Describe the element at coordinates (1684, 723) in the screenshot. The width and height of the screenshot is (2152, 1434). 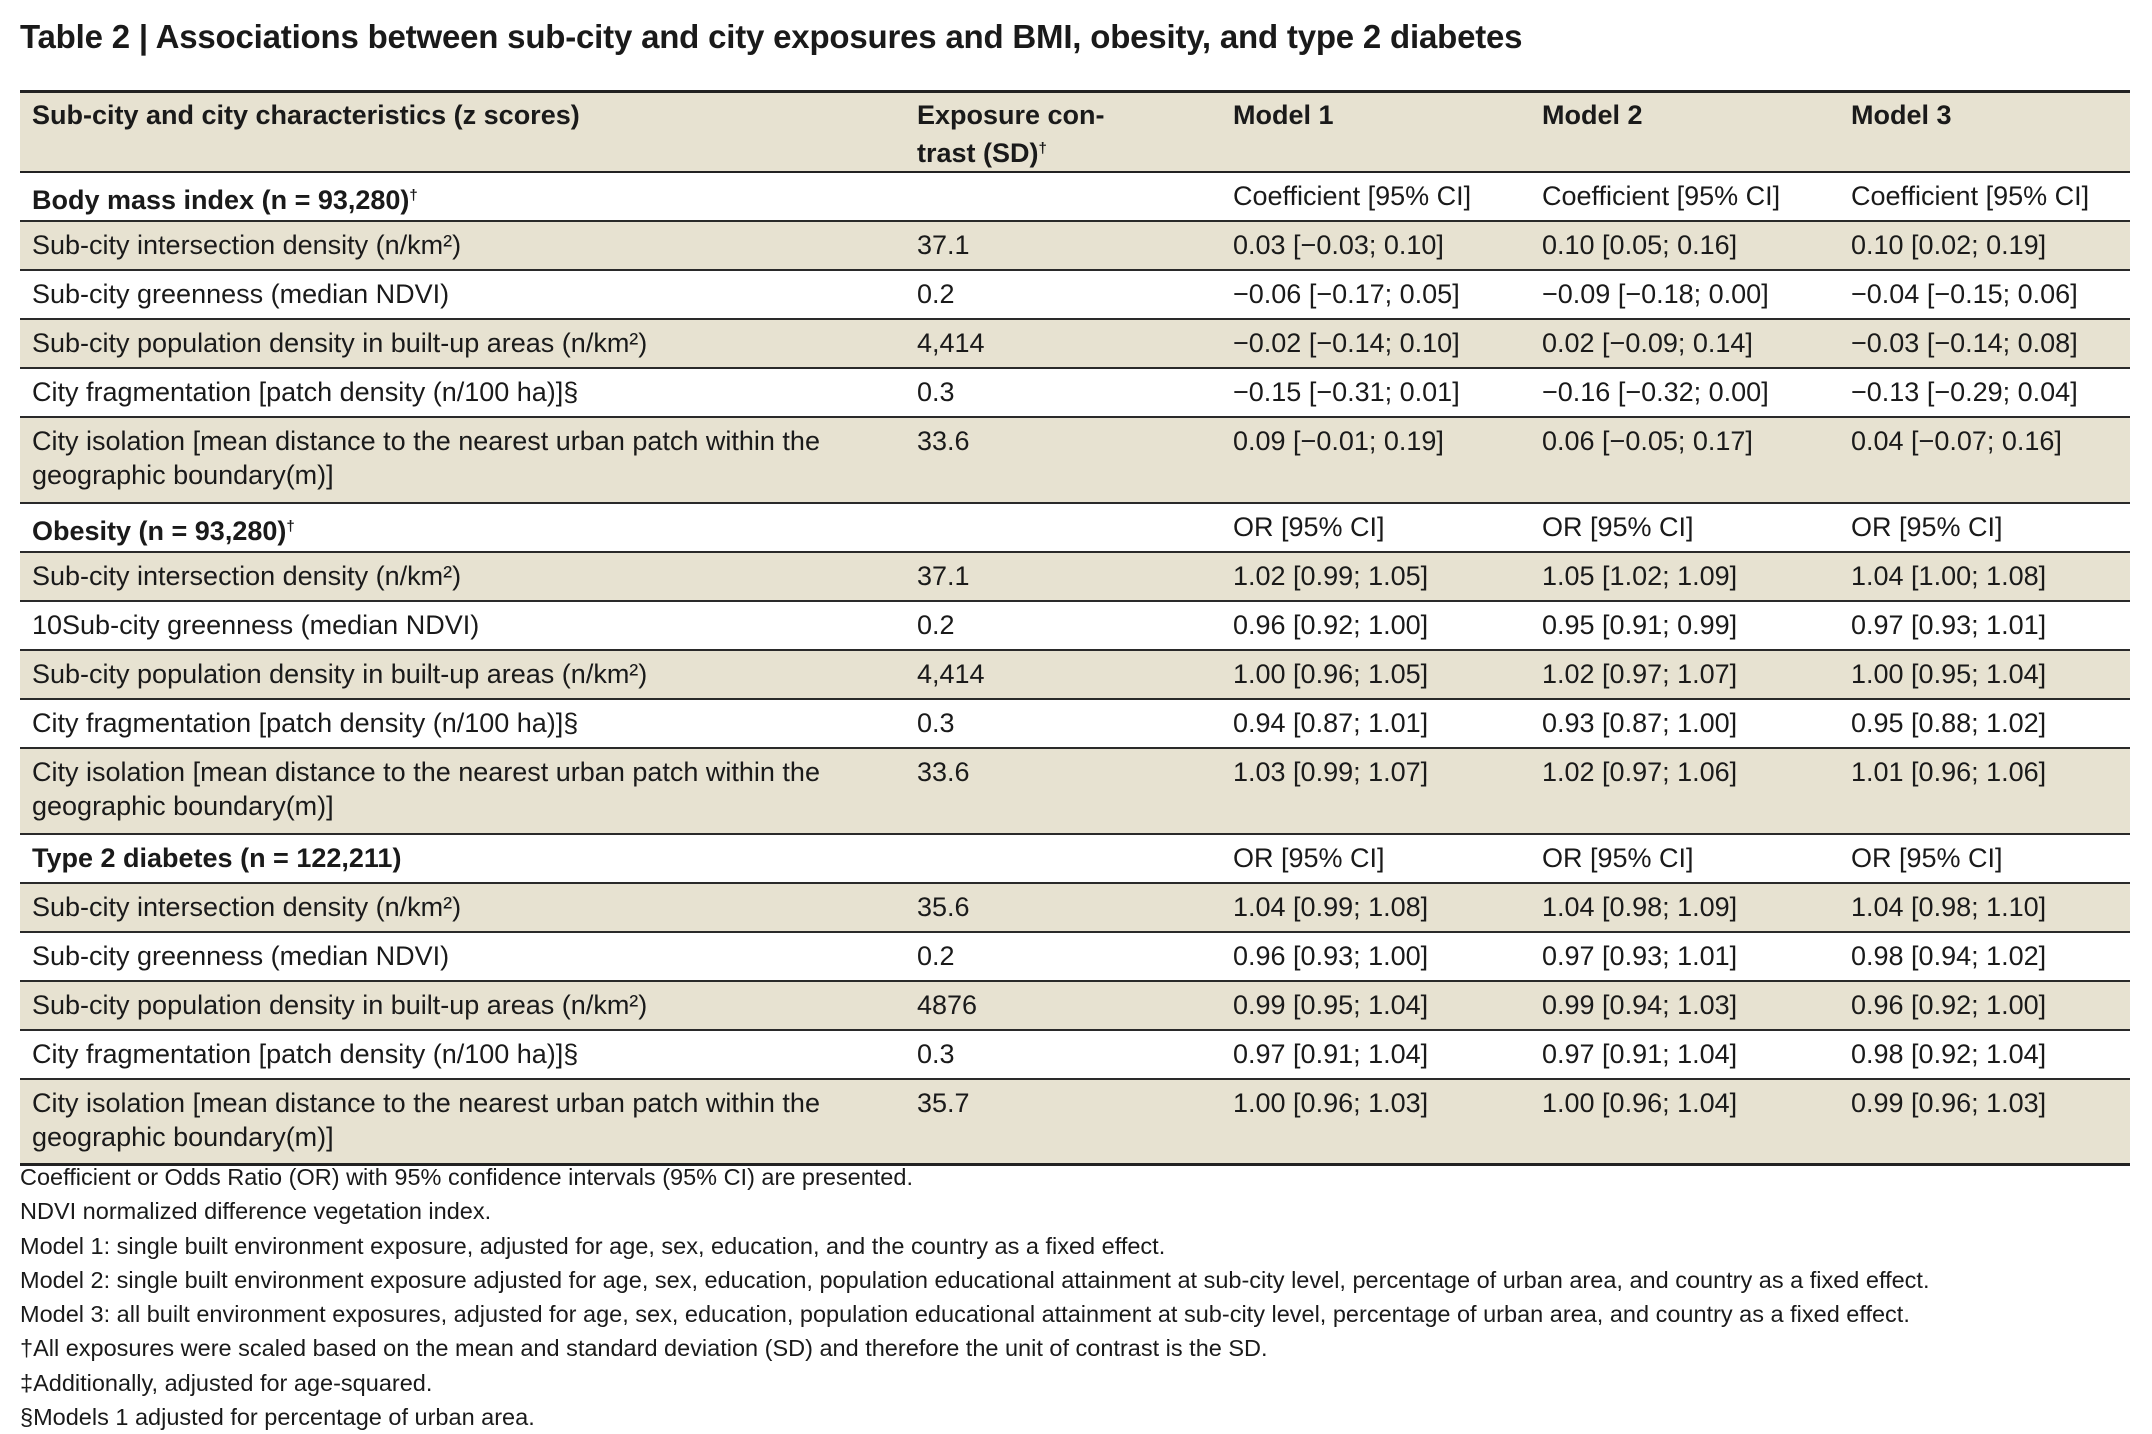
I see `model-2-cell: 0.93 [0.87; 1.00]` at that location.